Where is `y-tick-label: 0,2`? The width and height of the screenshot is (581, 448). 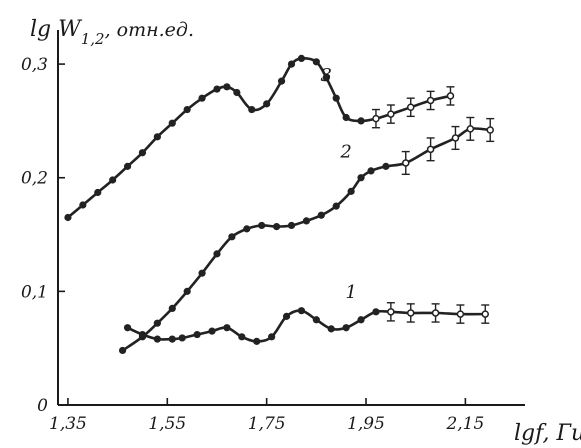 y-tick-label: 0,2 is located at coordinates (34, 179).